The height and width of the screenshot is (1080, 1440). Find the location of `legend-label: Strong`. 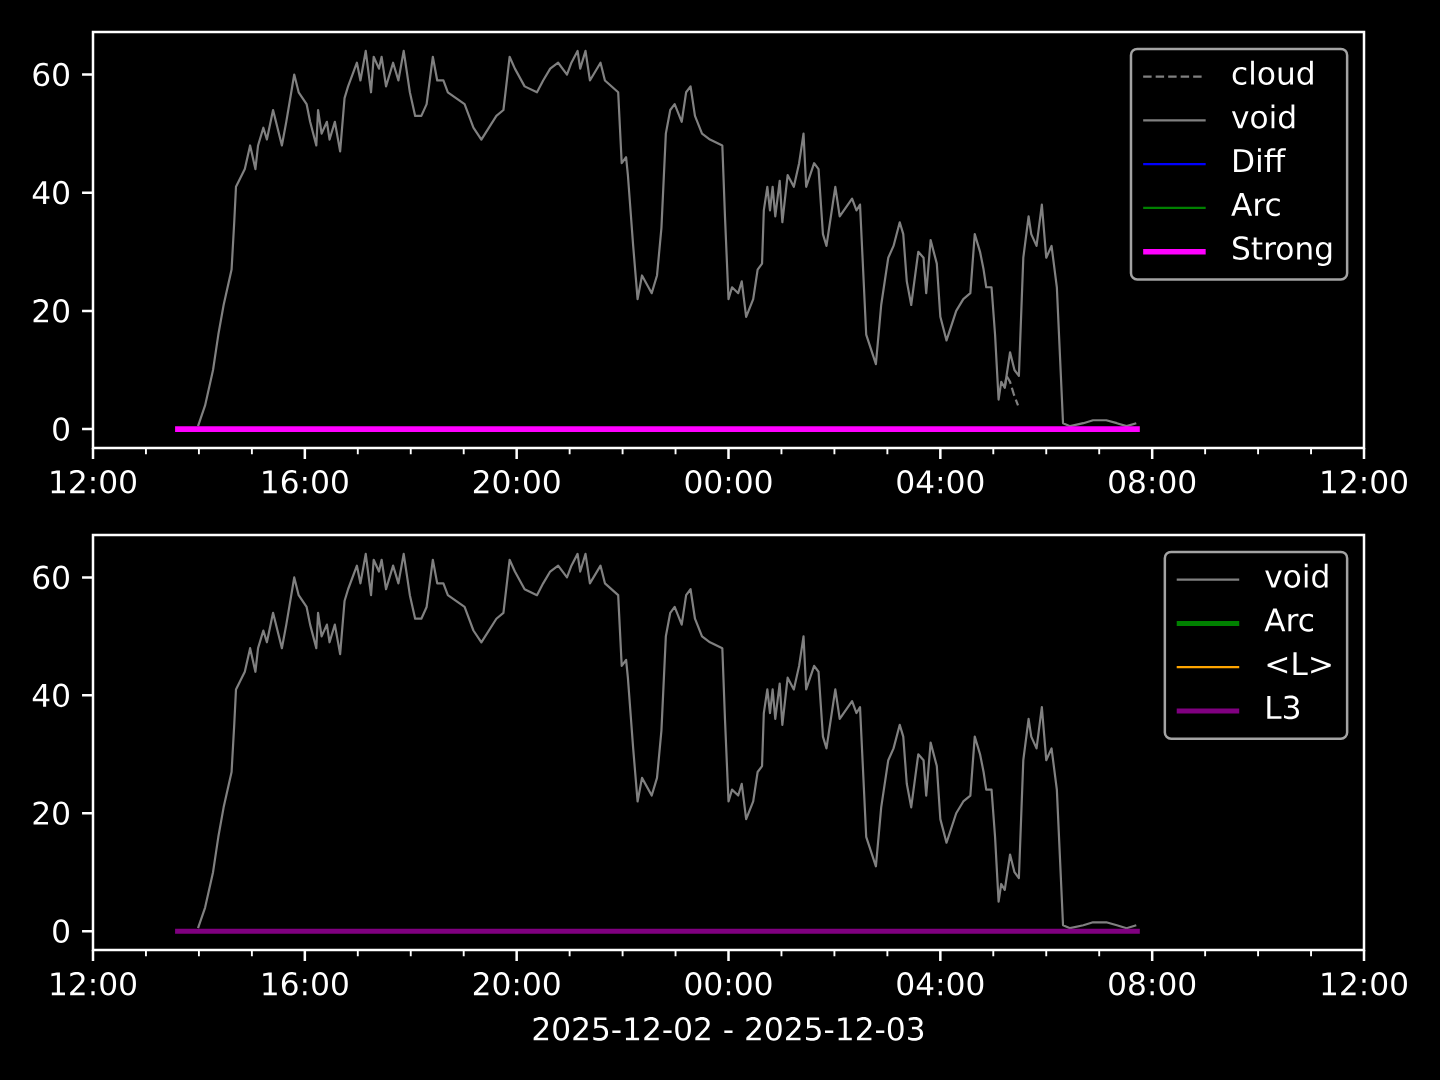

legend-label: Strong is located at coordinates (1282, 251).